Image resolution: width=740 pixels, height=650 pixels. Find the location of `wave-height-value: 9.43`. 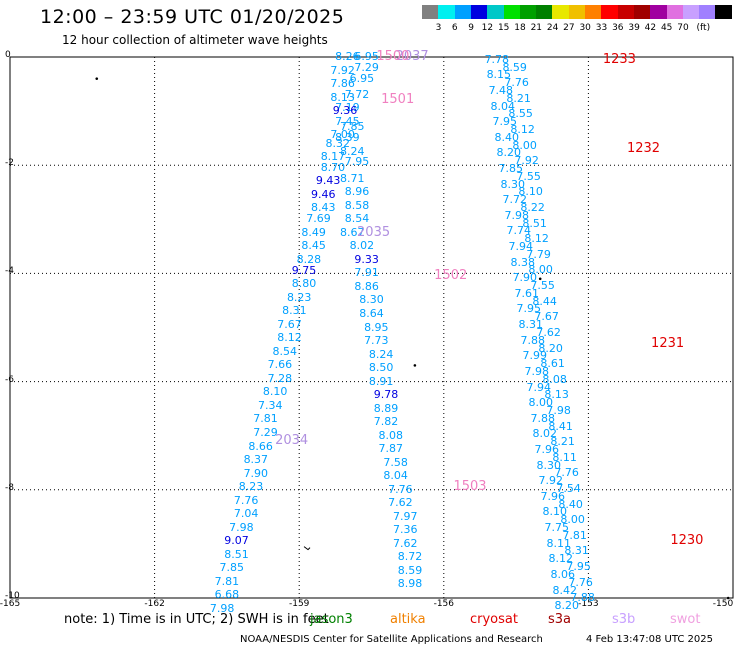

wave-height-value: 9.43 is located at coordinates (328, 181).